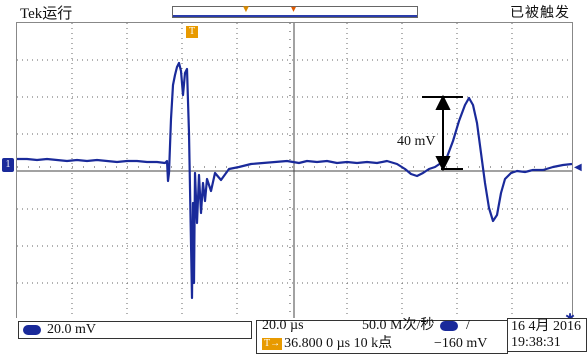 This screenshot has height=356, width=588. I want to click on record-position-marker-icon: ▾, so click(294, 9).